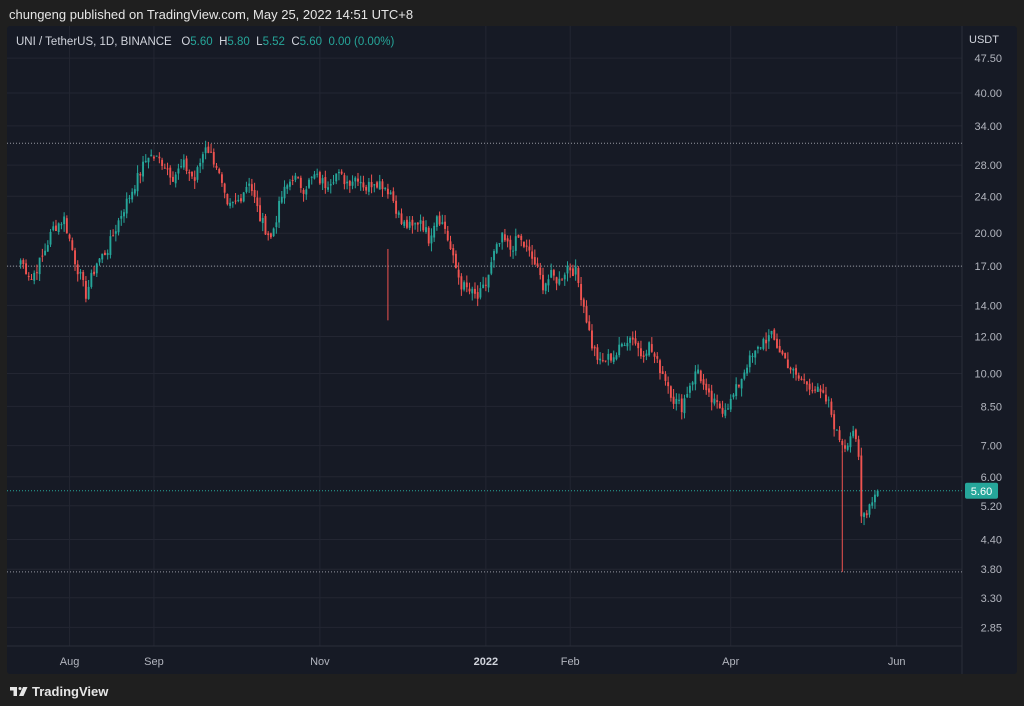 This screenshot has width=1024, height=706. Describe the element at coordinates (991, 541) in the screenshot. I see `y-tick-label: 4.40` at that location.